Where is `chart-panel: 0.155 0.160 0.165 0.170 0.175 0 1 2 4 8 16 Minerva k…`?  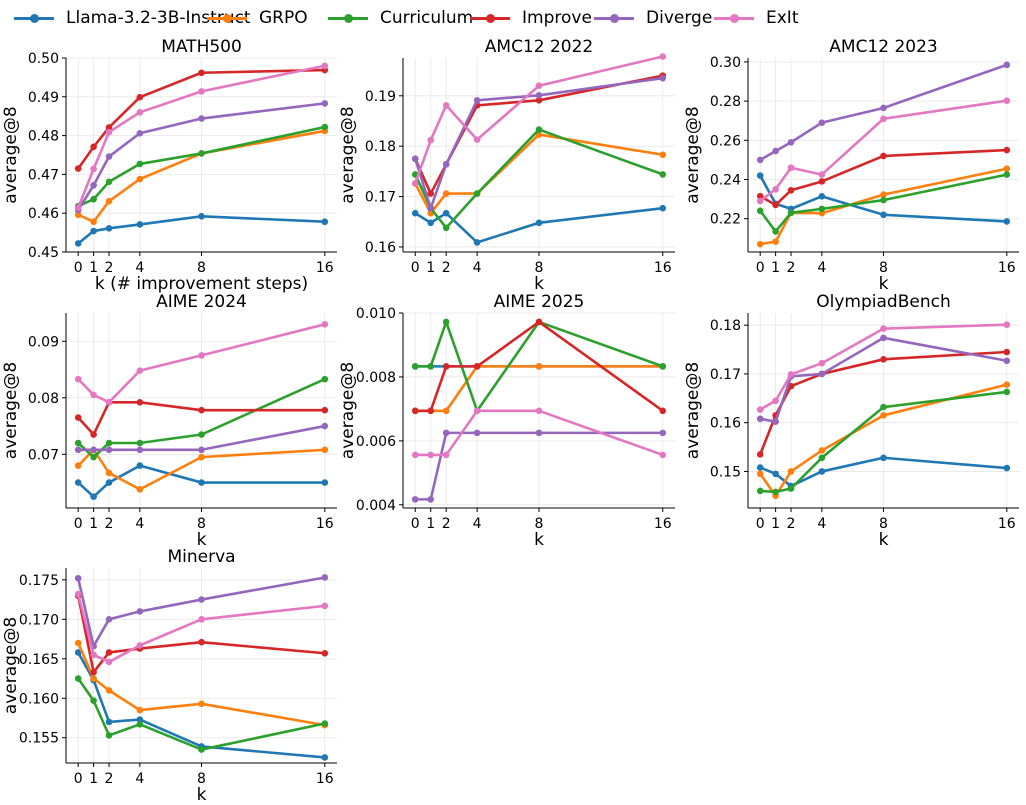 chart-panel: 0.155 0.160 0.165 0.170 0.175 0 1 2 4 8 16 Minerva k… is located at coordinates (169, 676).